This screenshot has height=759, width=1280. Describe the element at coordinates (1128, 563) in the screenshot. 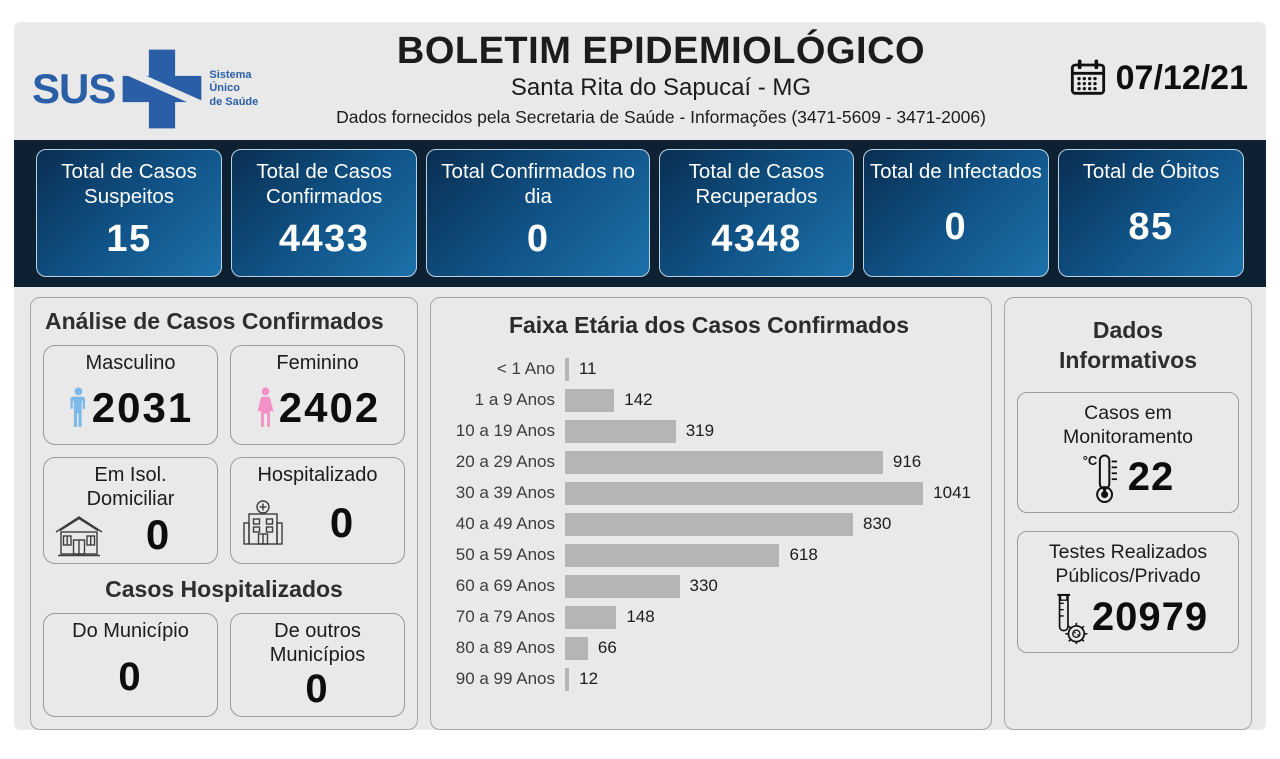

I see `card-label: Testes Realizados Públicos/Privado` at that location.